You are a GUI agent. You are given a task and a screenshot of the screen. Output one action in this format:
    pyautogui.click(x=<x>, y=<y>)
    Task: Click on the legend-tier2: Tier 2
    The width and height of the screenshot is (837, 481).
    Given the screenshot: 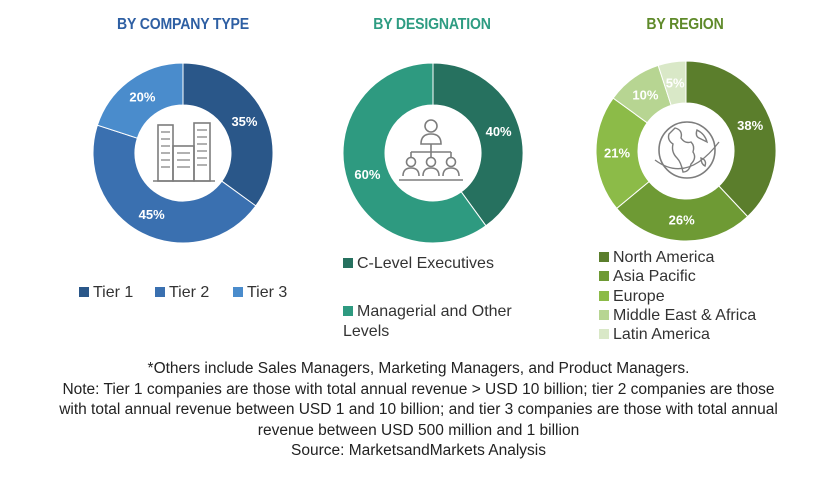 What is the action you would take?
    pyautogui.click(x=182, y=293)
    